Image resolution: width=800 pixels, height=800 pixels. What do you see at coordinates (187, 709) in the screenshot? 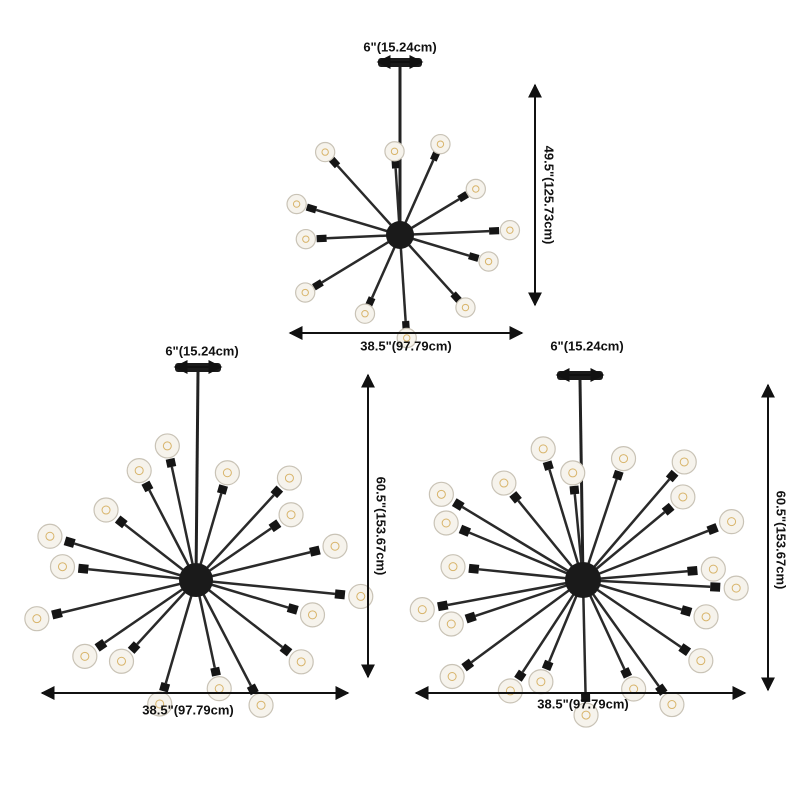
I see `width-label: 38.5"(97.79cm)` at bounding box center [187, 709].